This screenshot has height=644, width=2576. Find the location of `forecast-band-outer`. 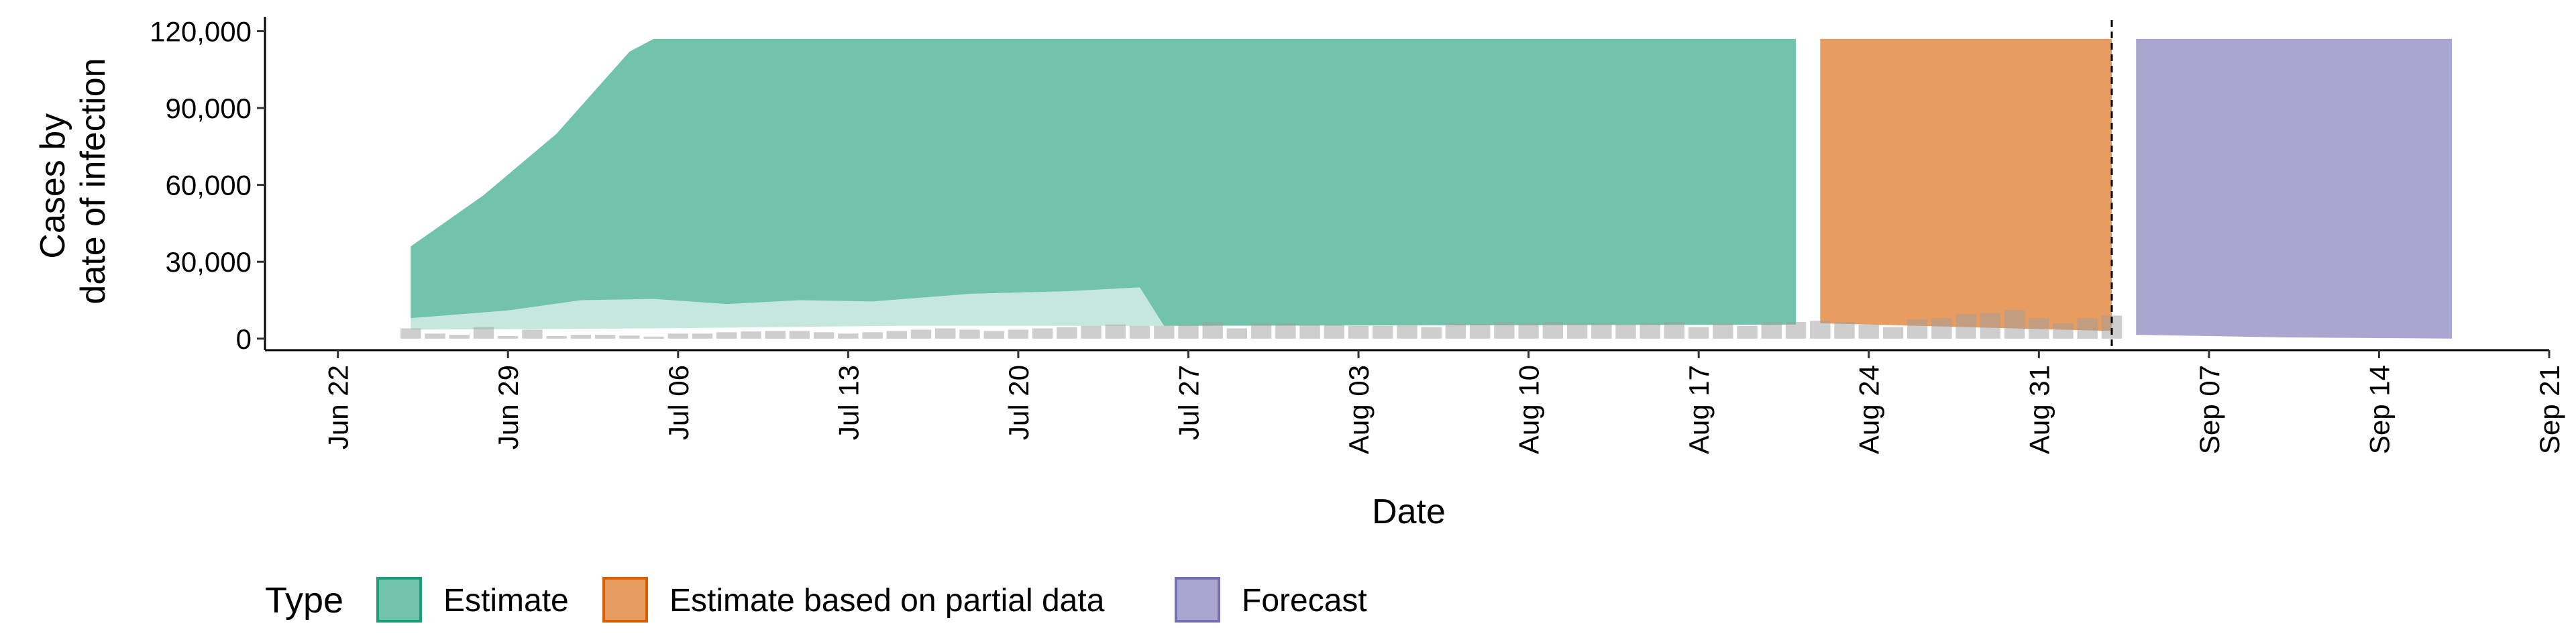

forecast-band-outer is located at coordinates (2294, 188).